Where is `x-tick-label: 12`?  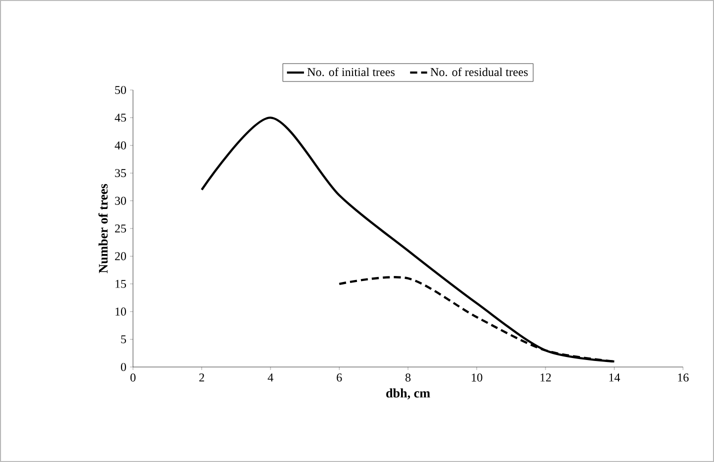 x-tick-label: 12 is located at coordinates (545, 378).